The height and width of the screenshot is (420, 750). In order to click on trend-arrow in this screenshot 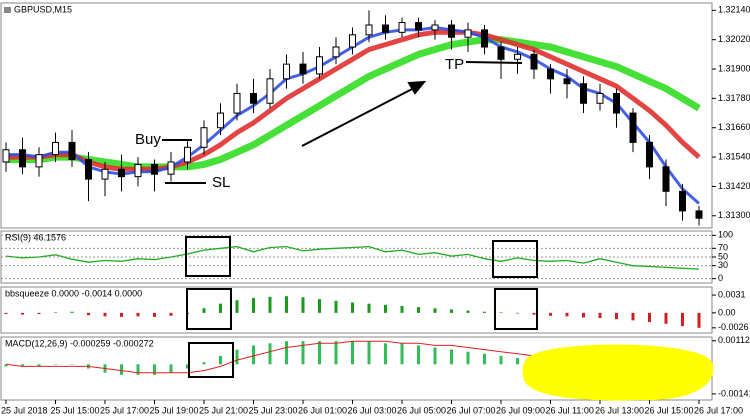, I will do `click(358, 117)`.